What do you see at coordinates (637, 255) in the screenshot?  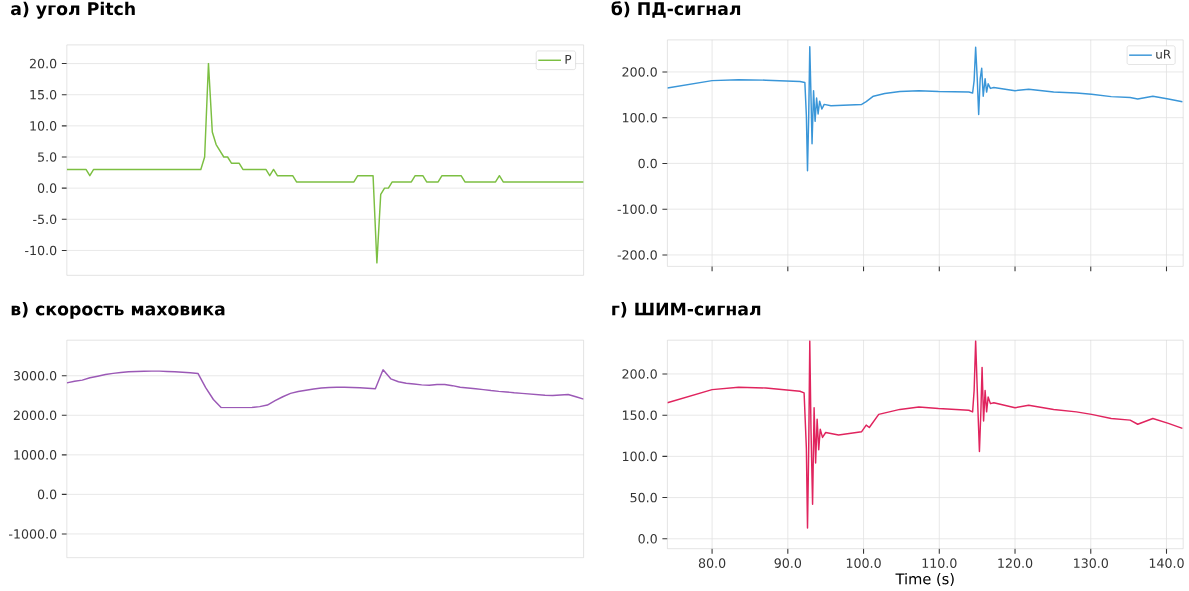 I see `y-tick-label: -200.0` at bounding box center [637, 255].